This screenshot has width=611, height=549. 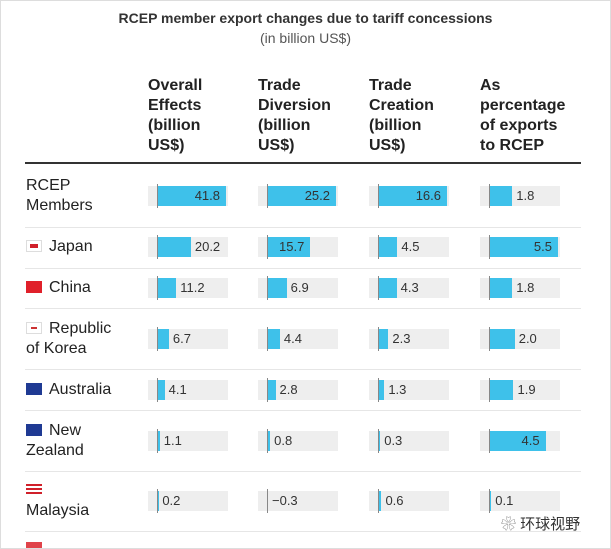 I want to click on value-label: 2.8, so click(x=288, y=389).